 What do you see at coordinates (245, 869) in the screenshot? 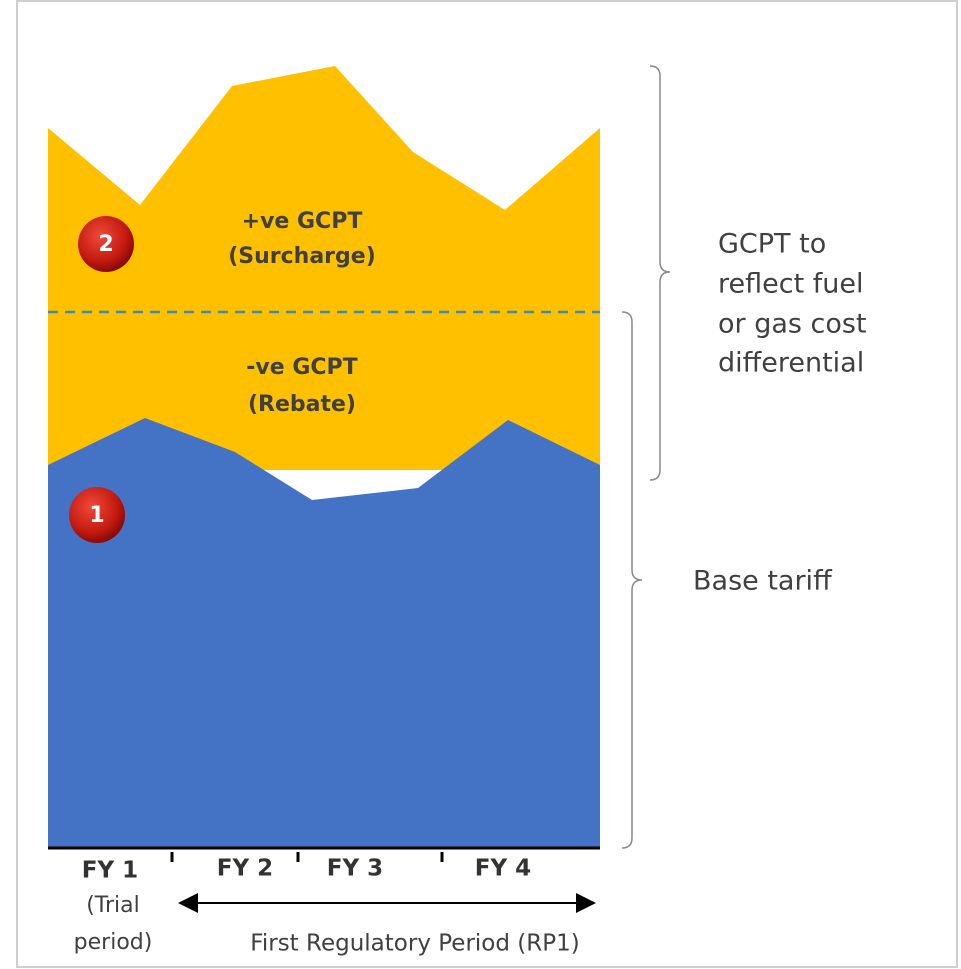
I see `period-label: FY 2` at bounding box center [245, 869].